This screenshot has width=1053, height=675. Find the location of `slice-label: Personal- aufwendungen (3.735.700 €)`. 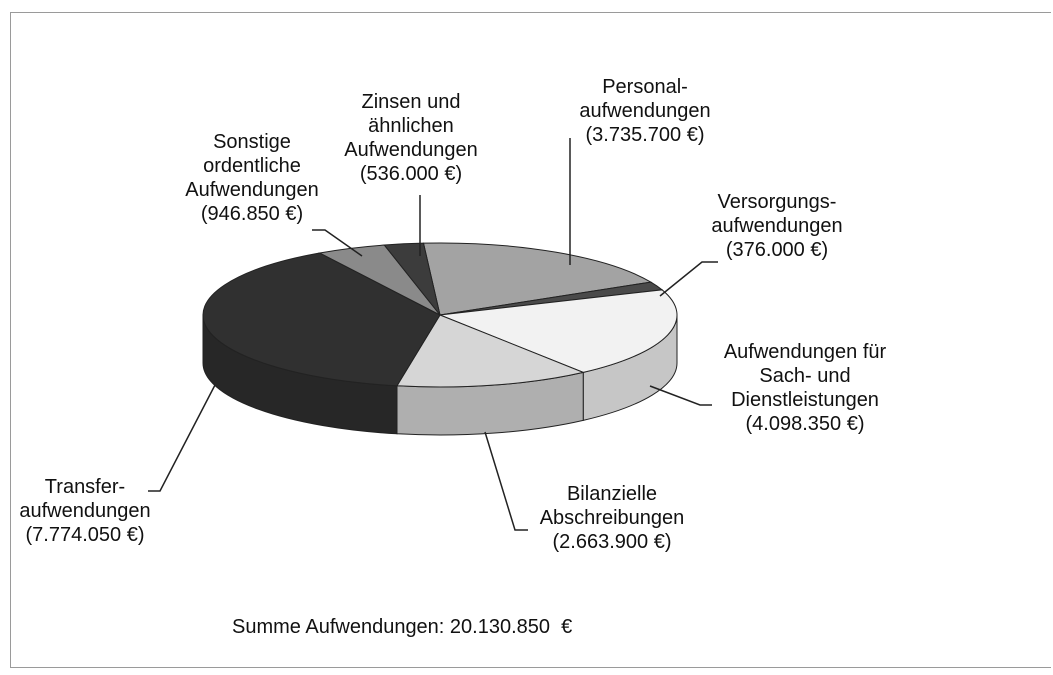

slice-label: Personal- aufwendungen (3.735.700 €) is located at coordinates (644, 111).